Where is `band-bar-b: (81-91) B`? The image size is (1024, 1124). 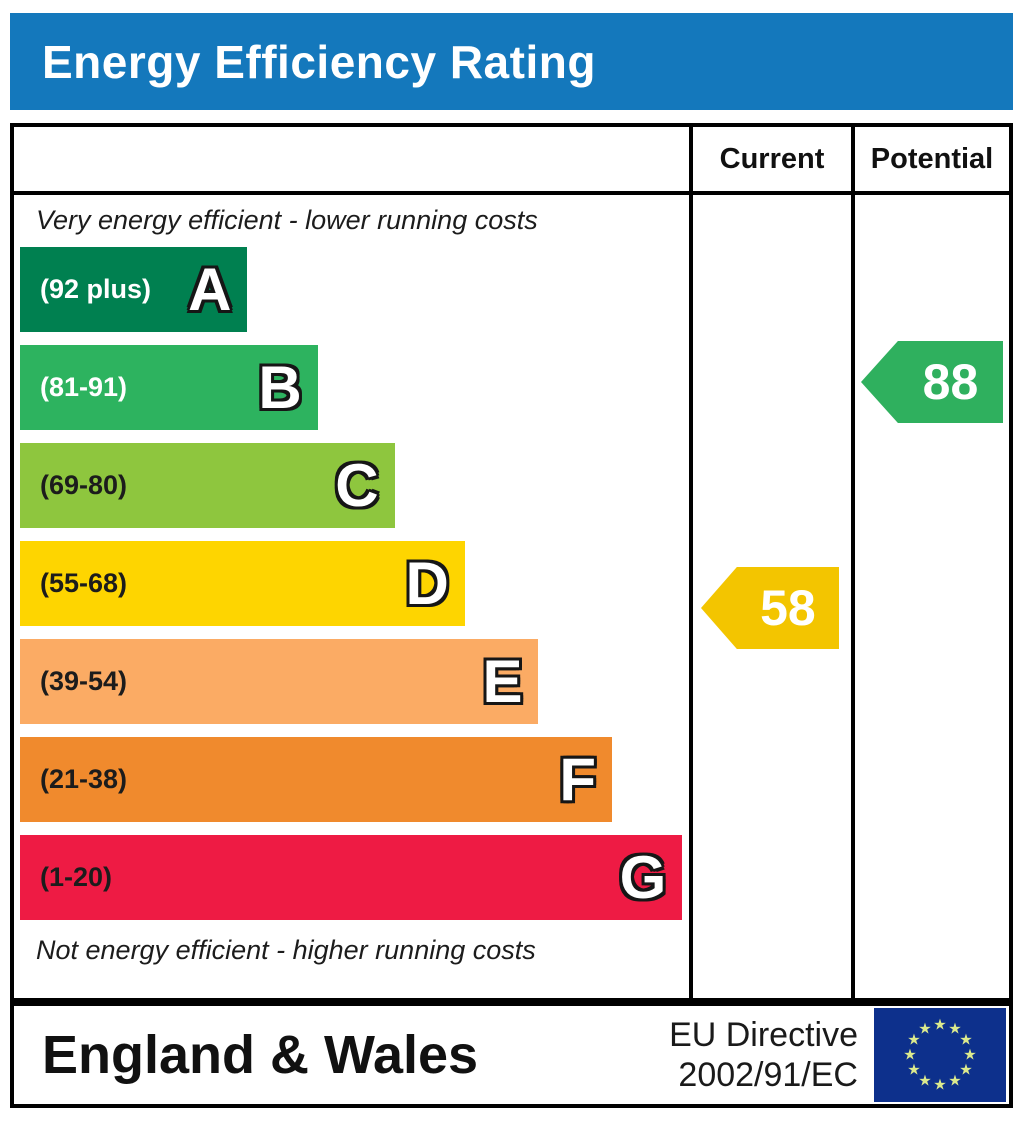 band-bar-b: (81-91) B is located at coordinates (169, 387).